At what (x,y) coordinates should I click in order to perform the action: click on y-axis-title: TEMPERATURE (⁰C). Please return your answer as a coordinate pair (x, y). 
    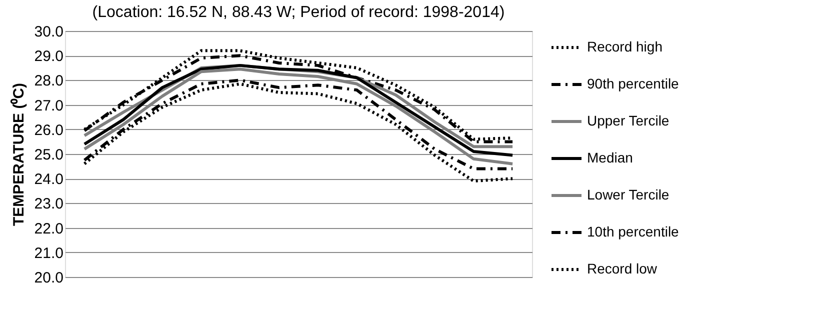
    Looking at the image, I should click on (18, 154).